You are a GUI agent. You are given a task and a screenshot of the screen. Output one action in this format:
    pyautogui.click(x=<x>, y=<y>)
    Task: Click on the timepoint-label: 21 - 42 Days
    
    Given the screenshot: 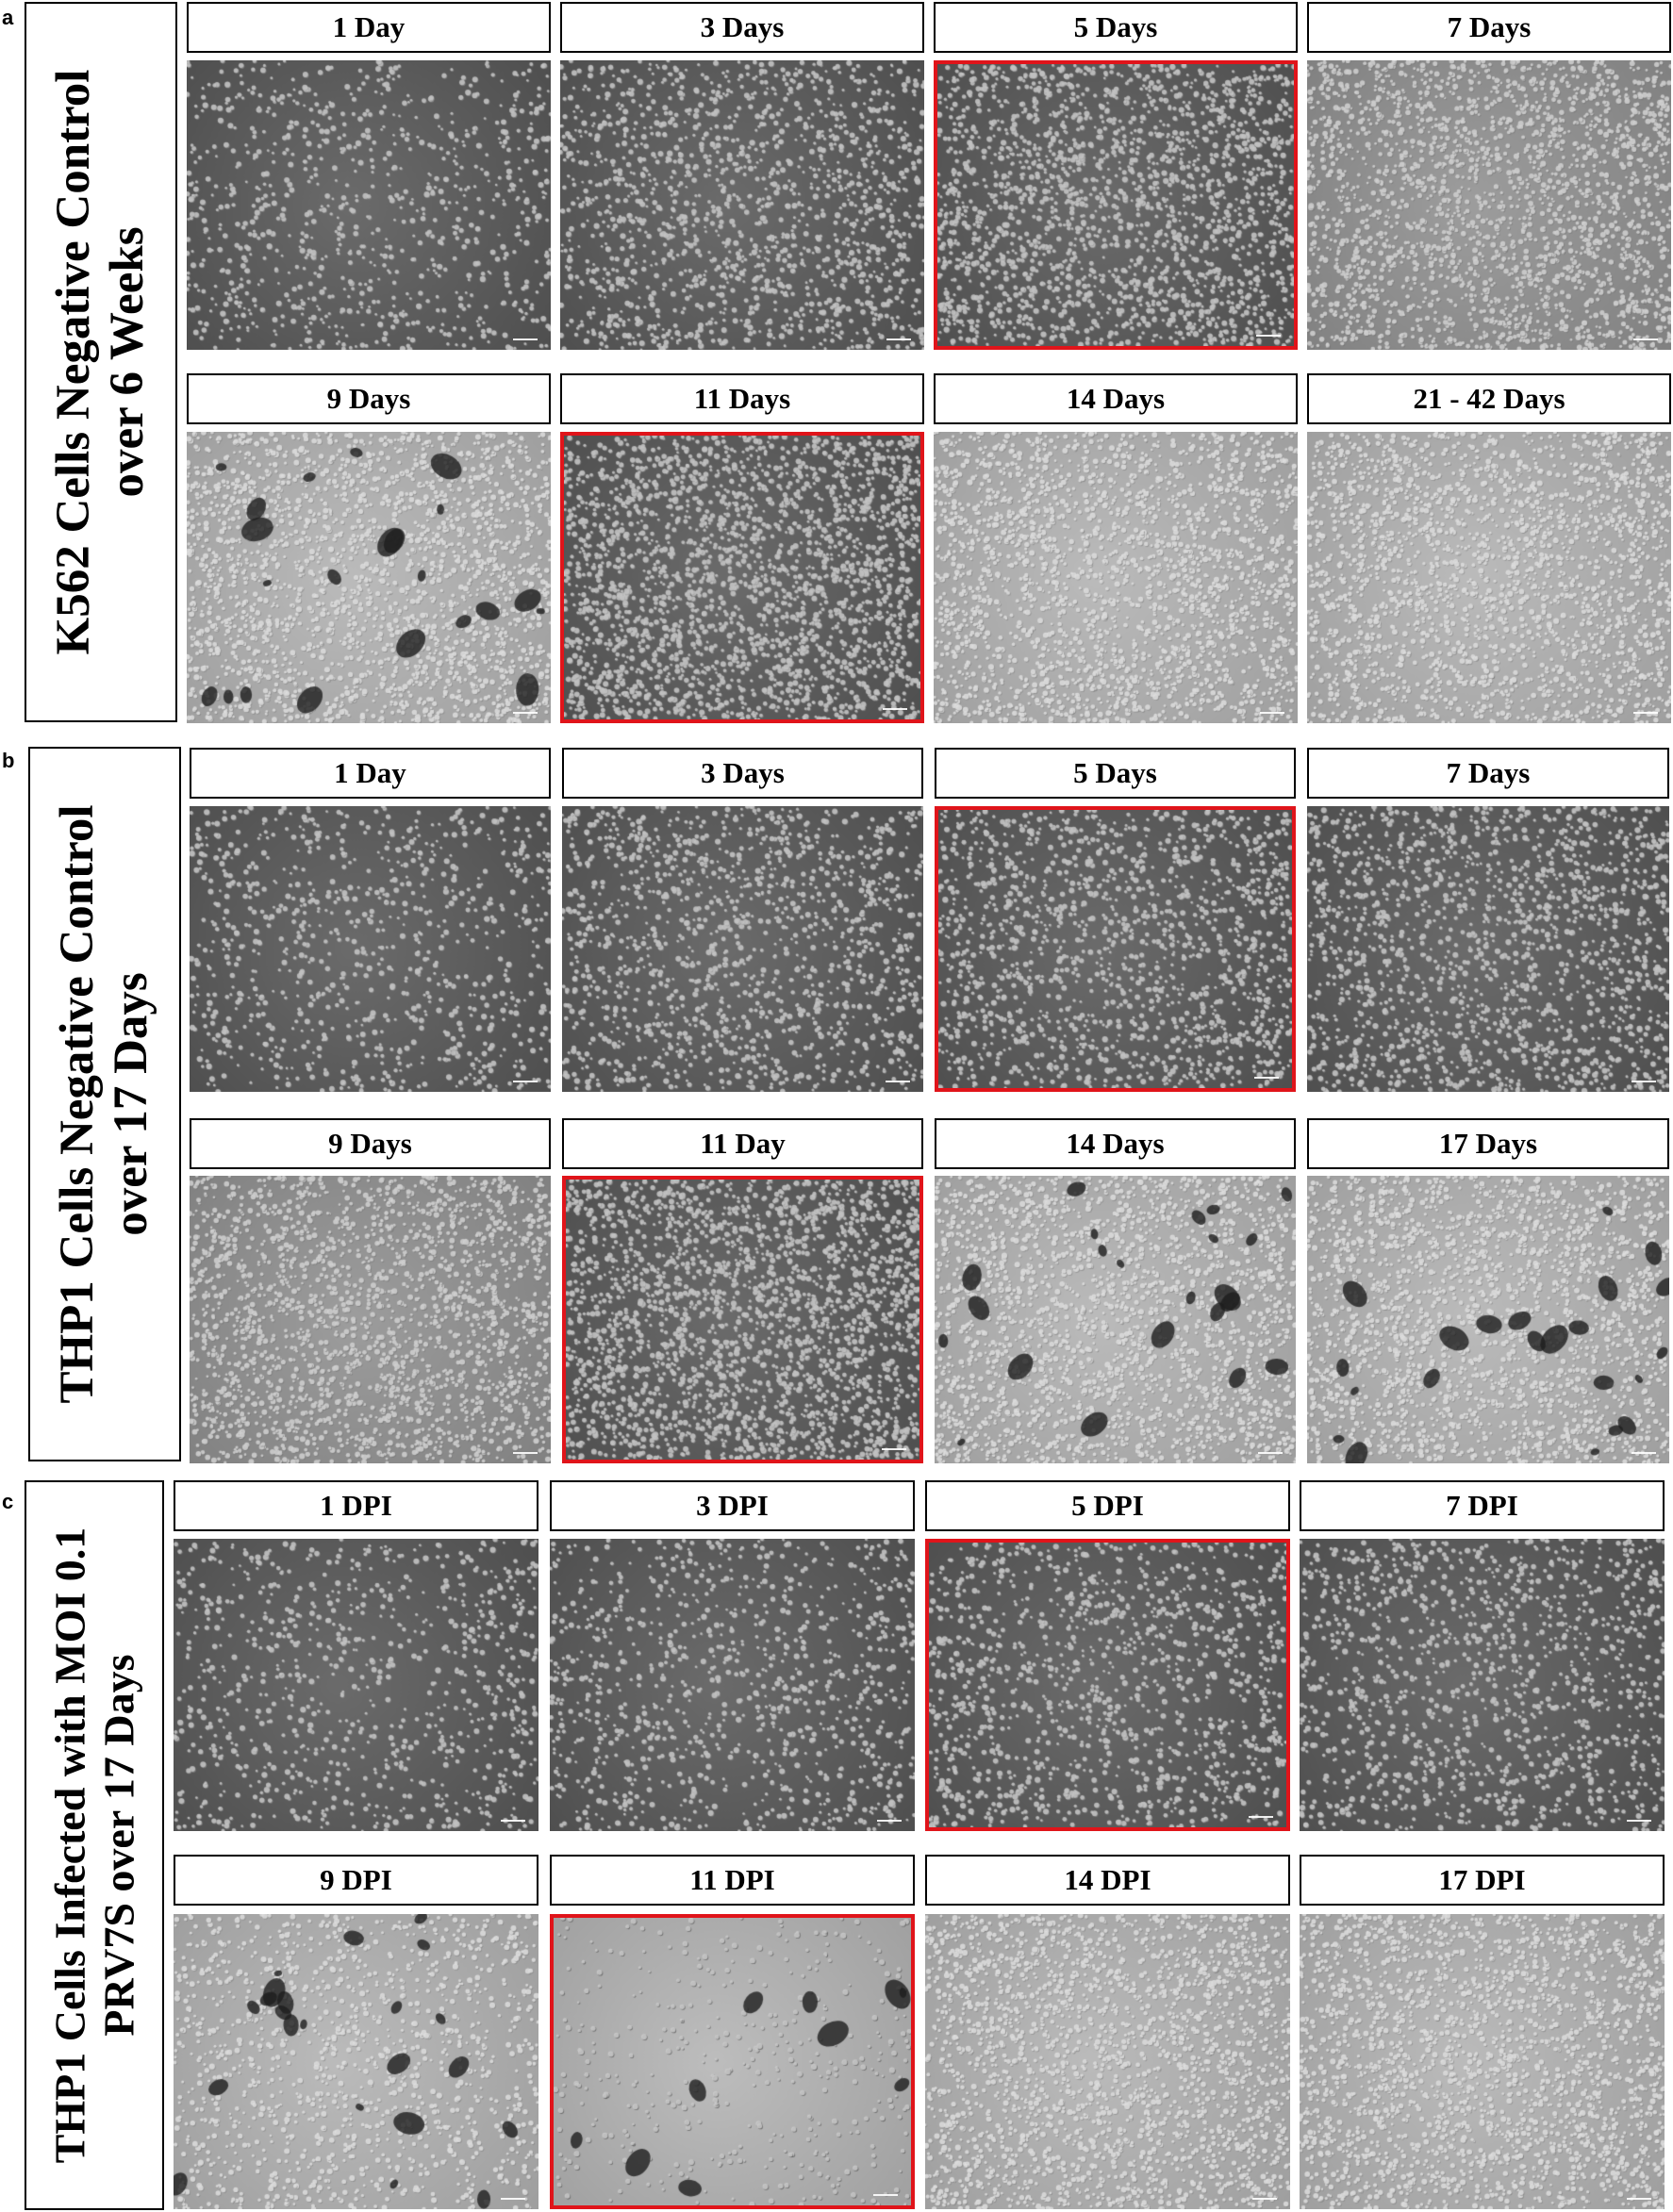 What is the action you would take?
    pyautogui.click(x=1489, y=398)
    